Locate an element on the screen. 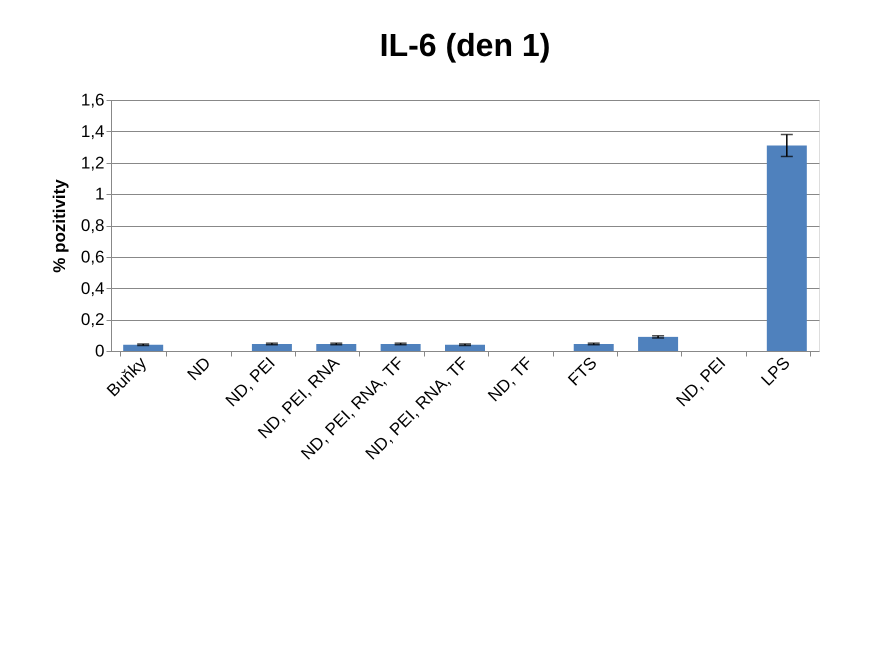 The image size is (869, 648). y-axis-title: % pozitivity is located at coordinates (59, 225).